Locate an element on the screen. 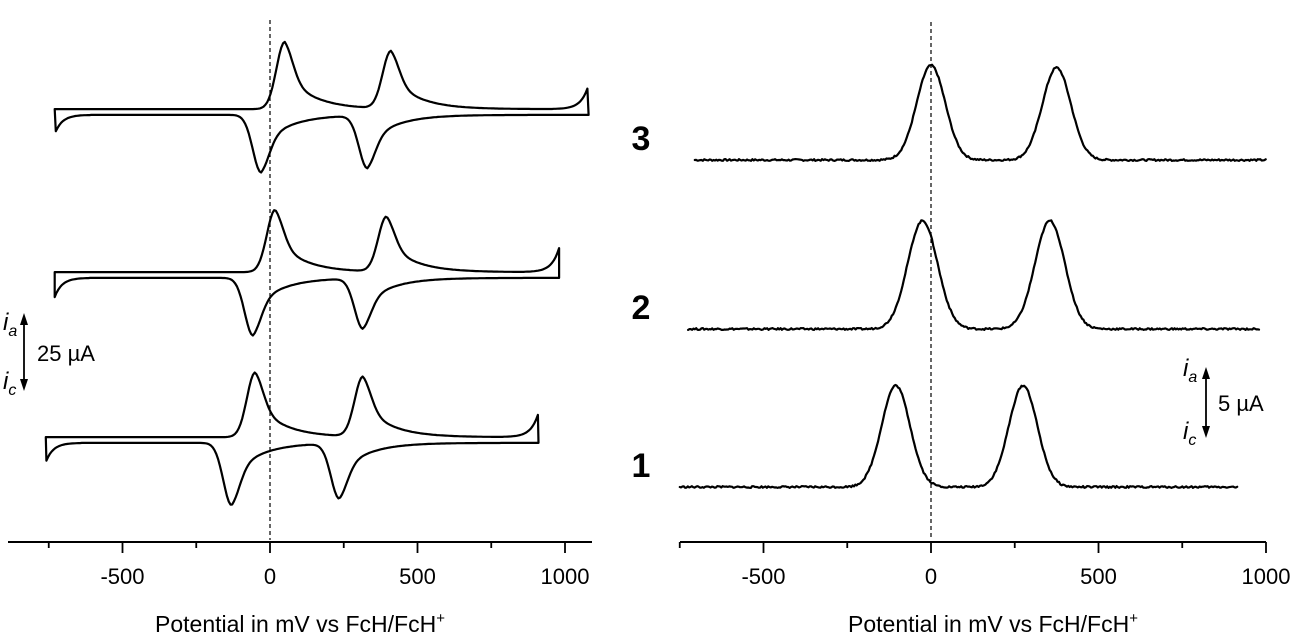  swv-scale-anodic-label: ia is located at coordinates (1190, 370).